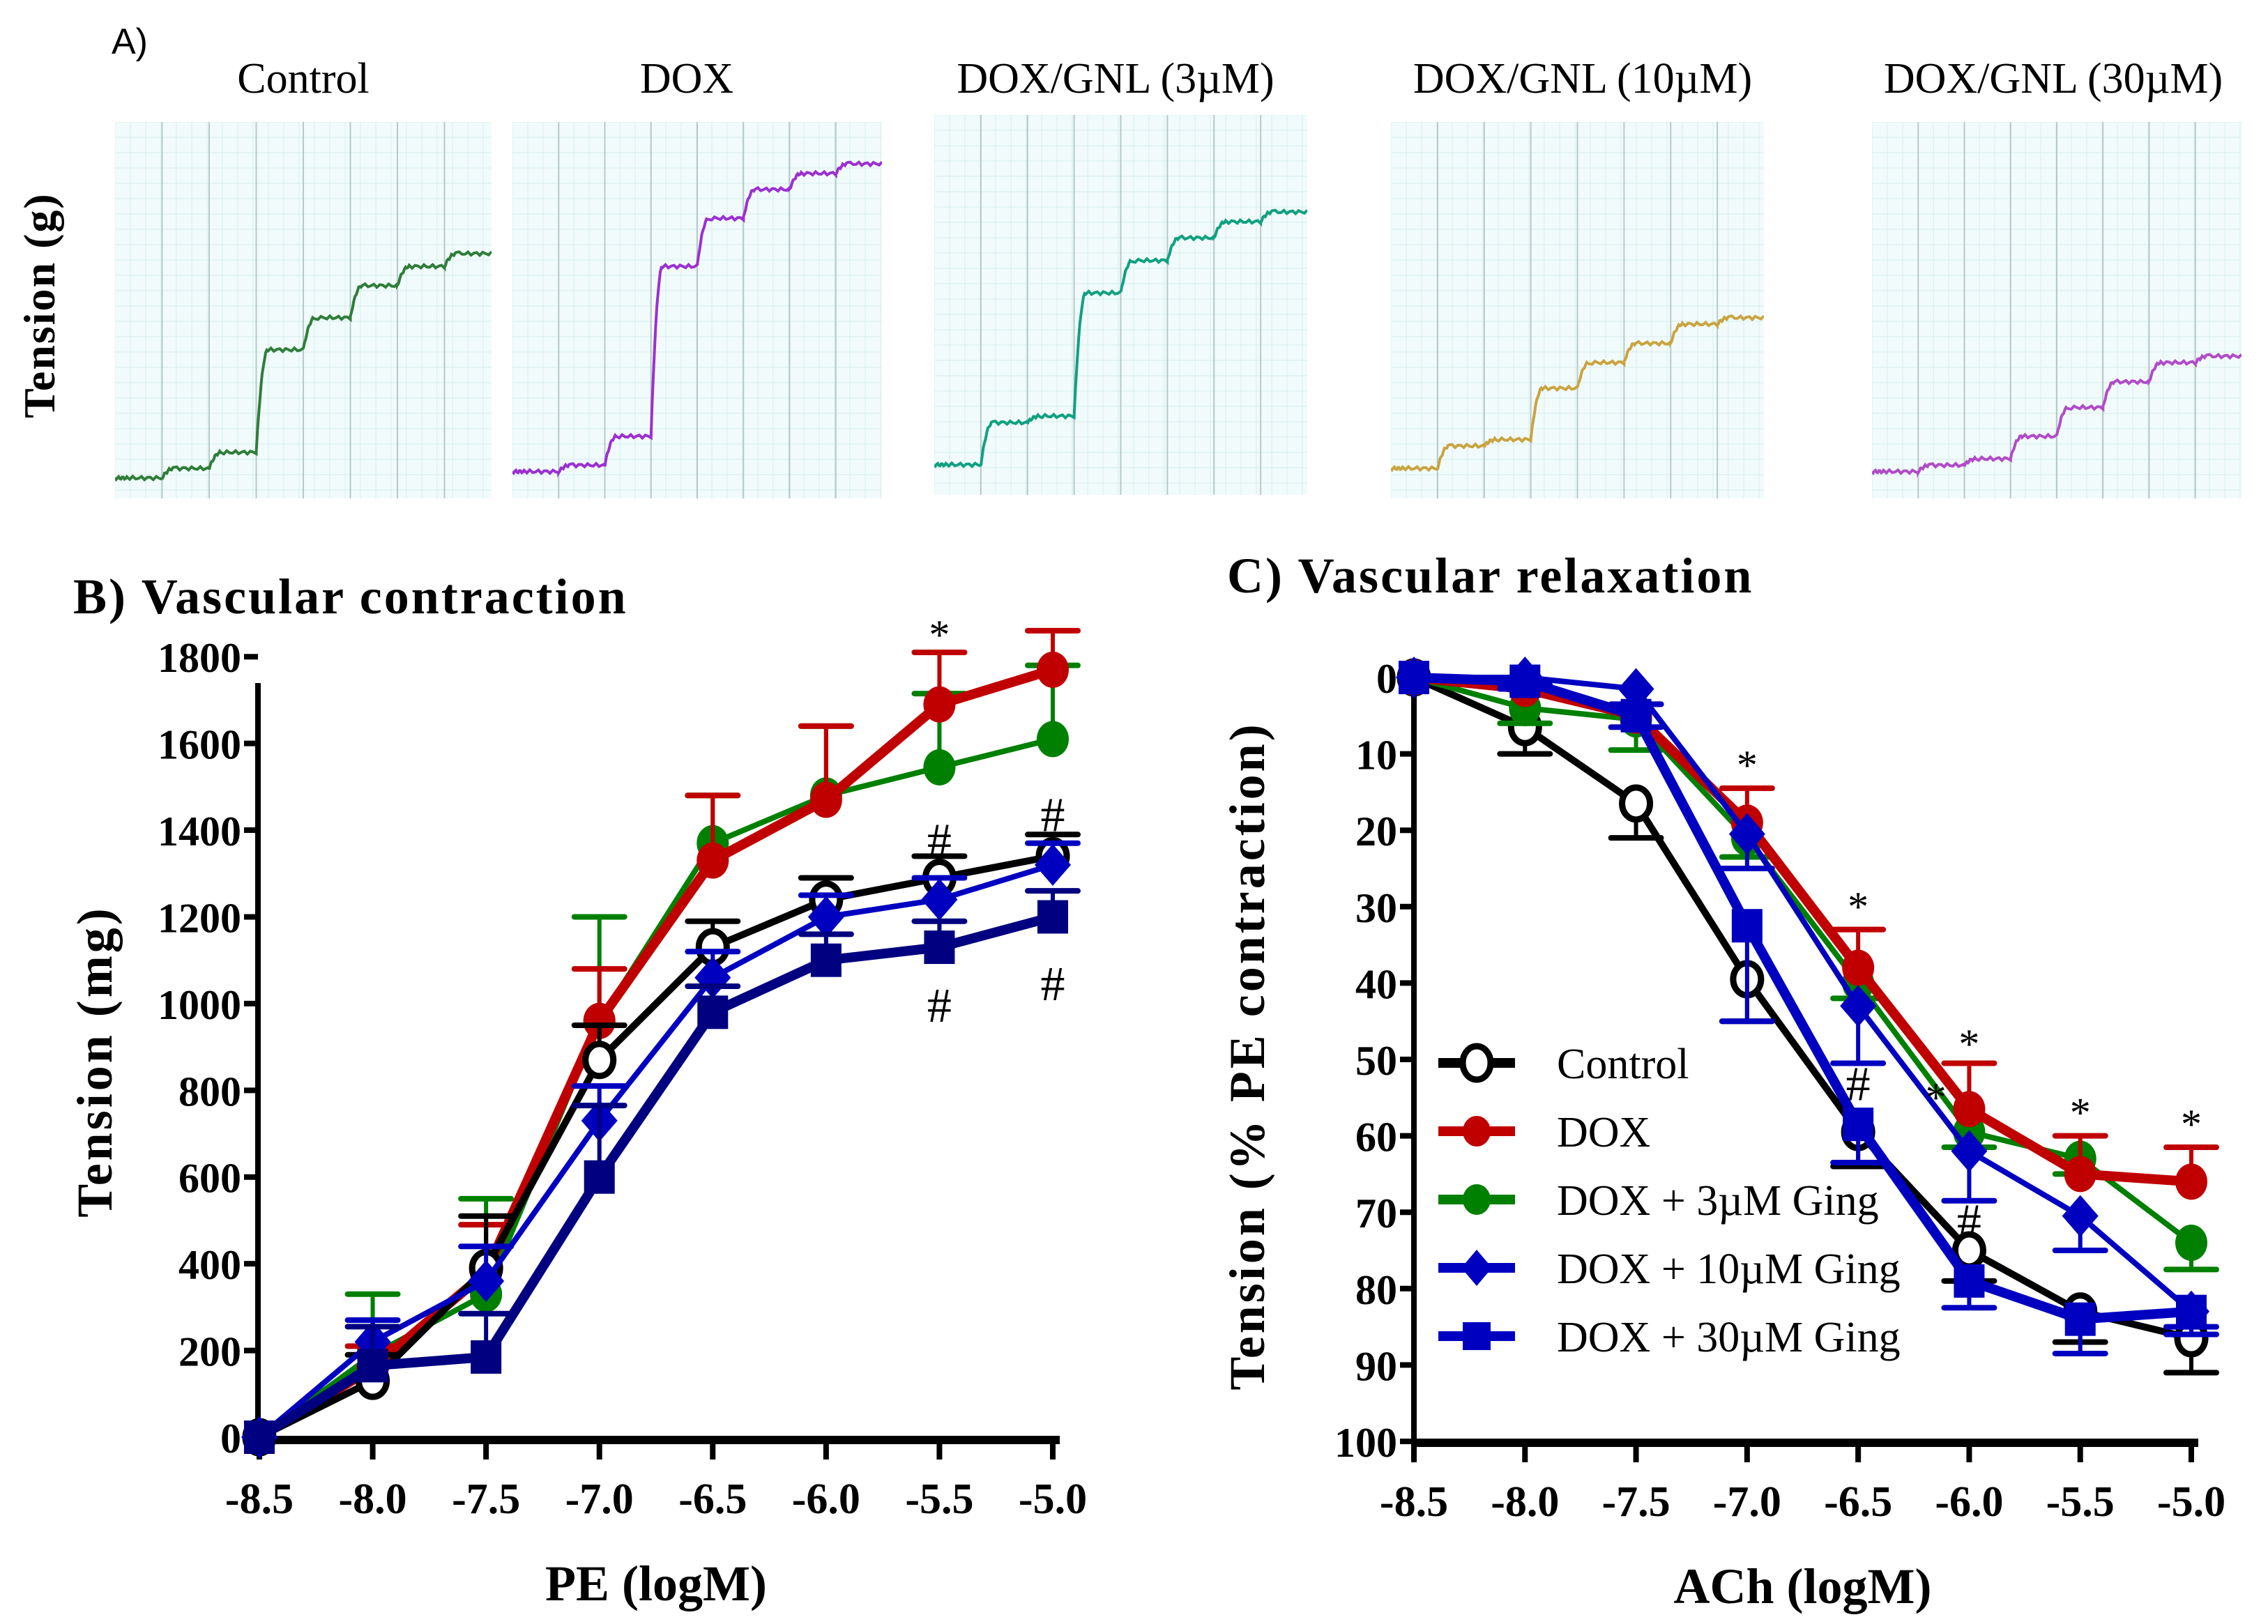 Image resolution: width=2268 pixels, height=1624 pixels. I want to click on chart-c-title: C) Vascular relaxation, so click(1490, 576).